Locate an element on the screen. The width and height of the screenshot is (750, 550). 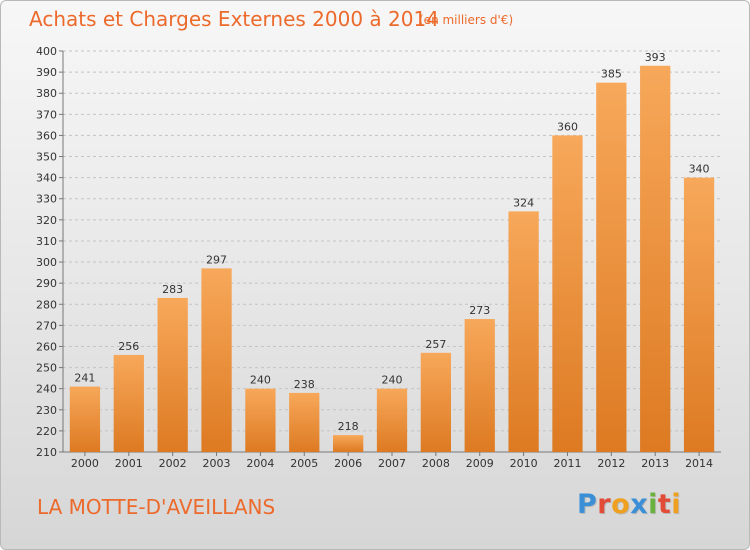
y-tick-label: 250 is located at coordinates (46, 368).